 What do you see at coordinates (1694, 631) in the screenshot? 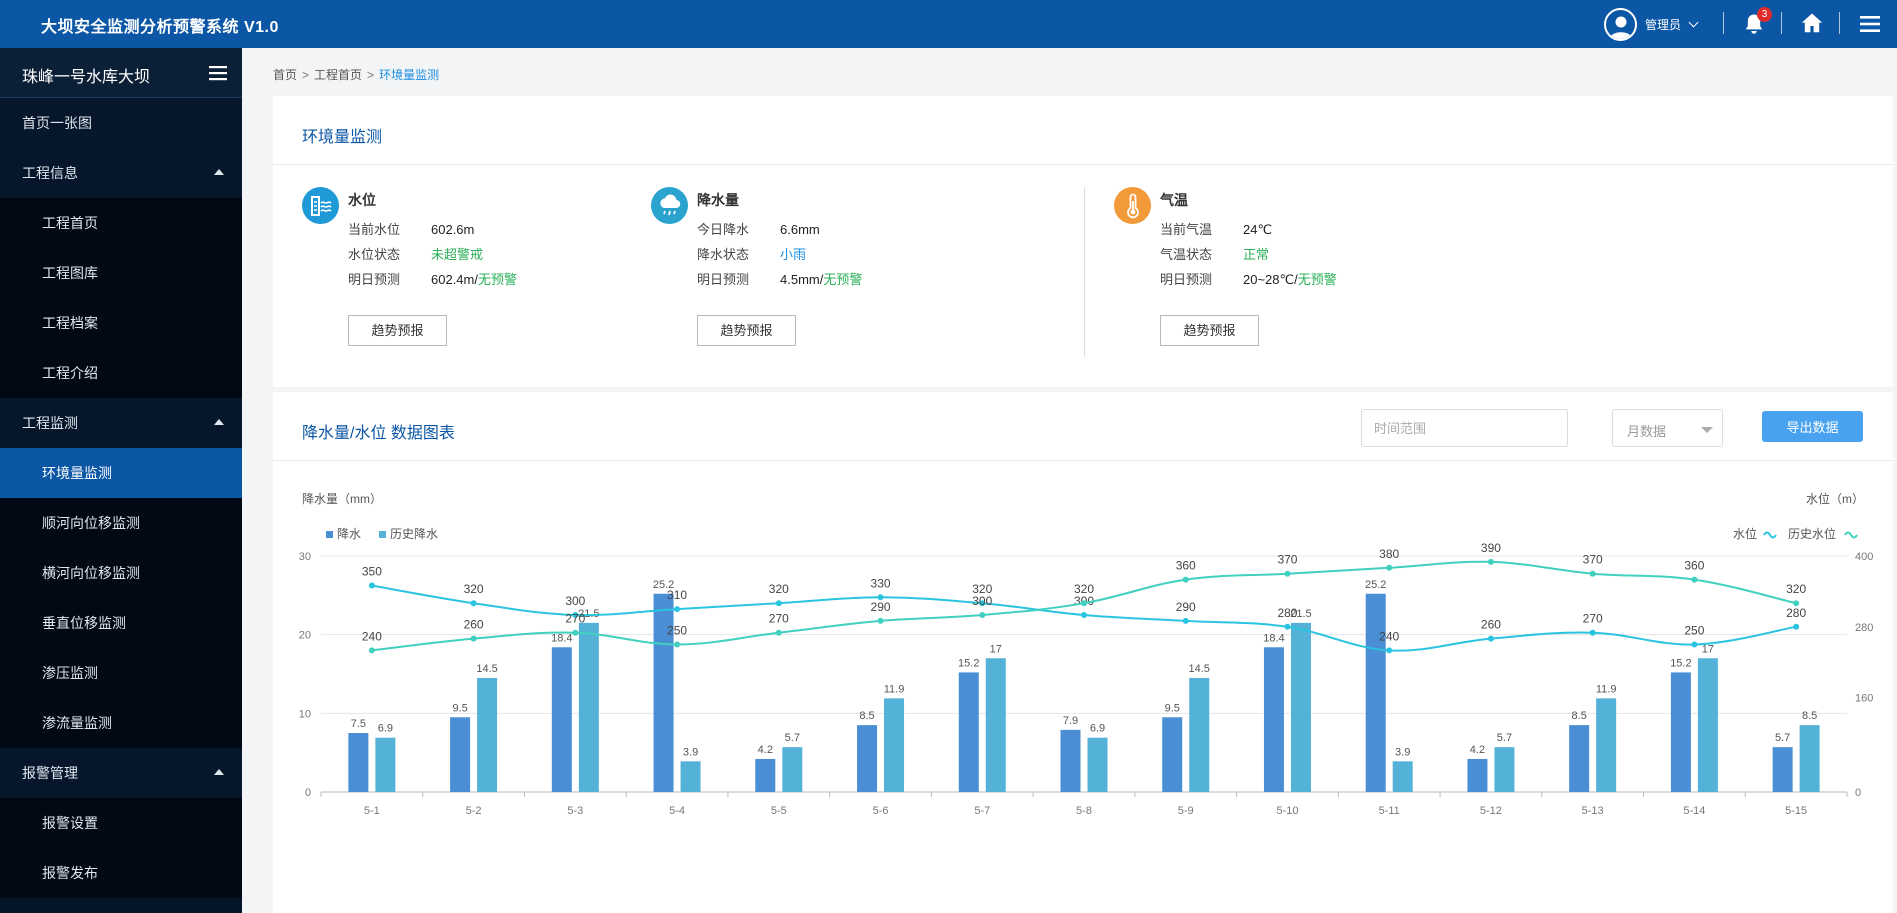
I see `line-value-label: 250` at bounding box center [1694, 631].